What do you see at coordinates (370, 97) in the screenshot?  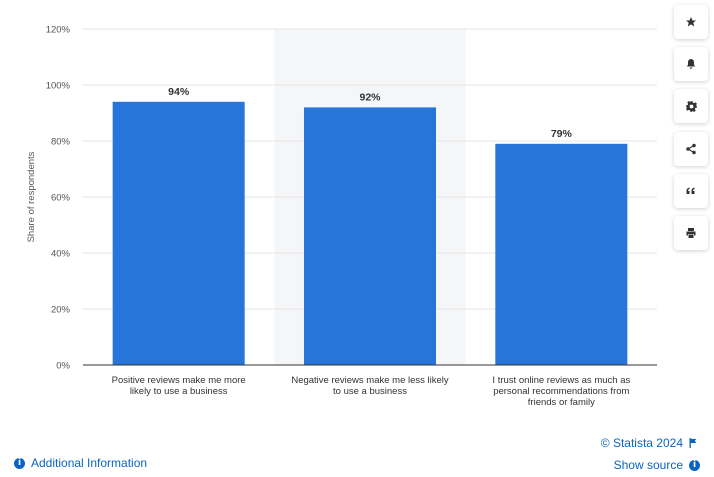 I see `data-label: 92%` at bounding box center [370, 97].